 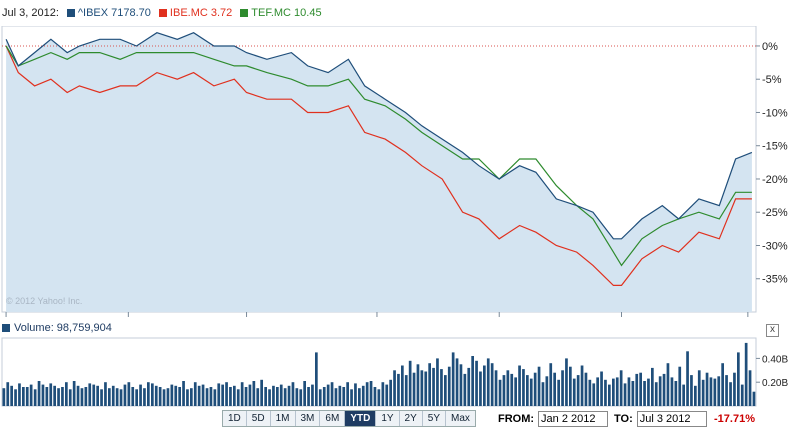 What do you see at coordinates (235, 418) in the screenshot?
I see `range-button-1d: 1D` at bounding box center [235, 418].